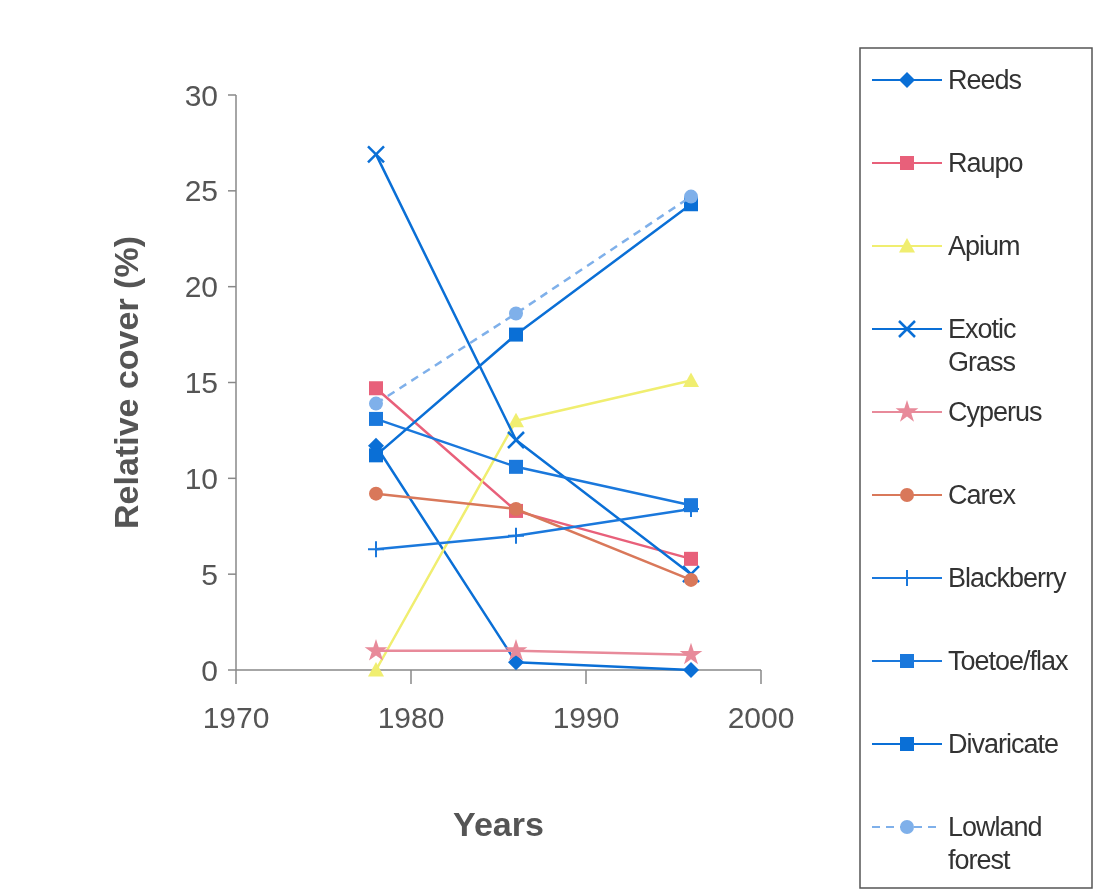 This screenshot has height=890, width=1100. Describe the element at coordinates (209, 574) in the screenshot. I see `y-tick-label: 5` at that location.